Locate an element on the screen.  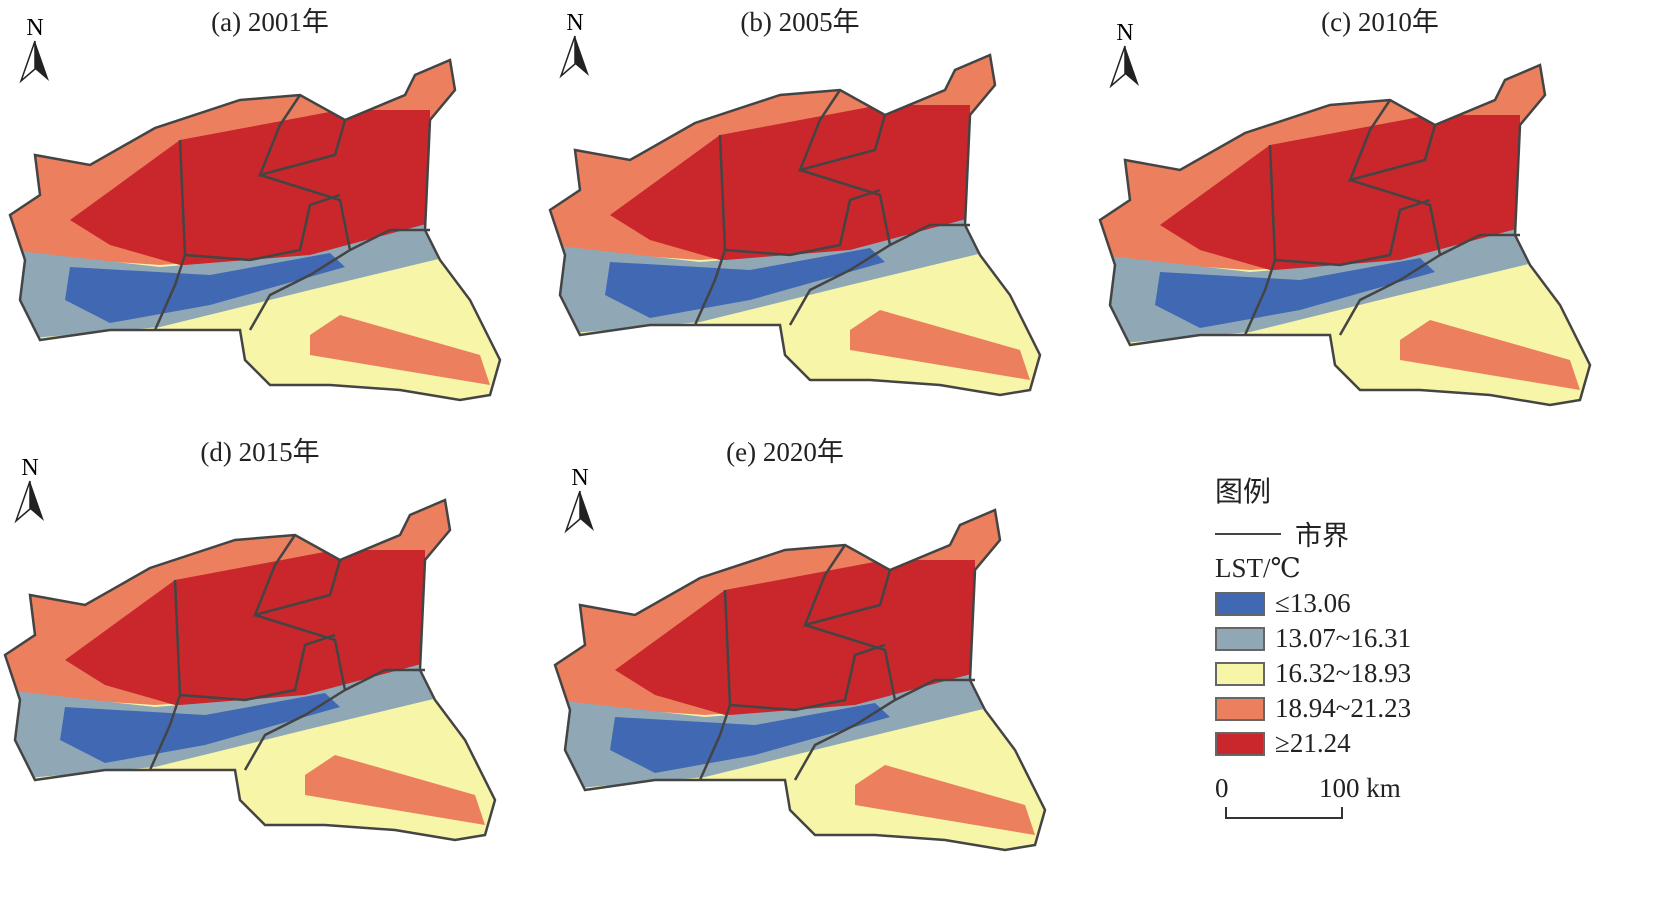
scale-start: 0 is located at coordinates (1222, 788).